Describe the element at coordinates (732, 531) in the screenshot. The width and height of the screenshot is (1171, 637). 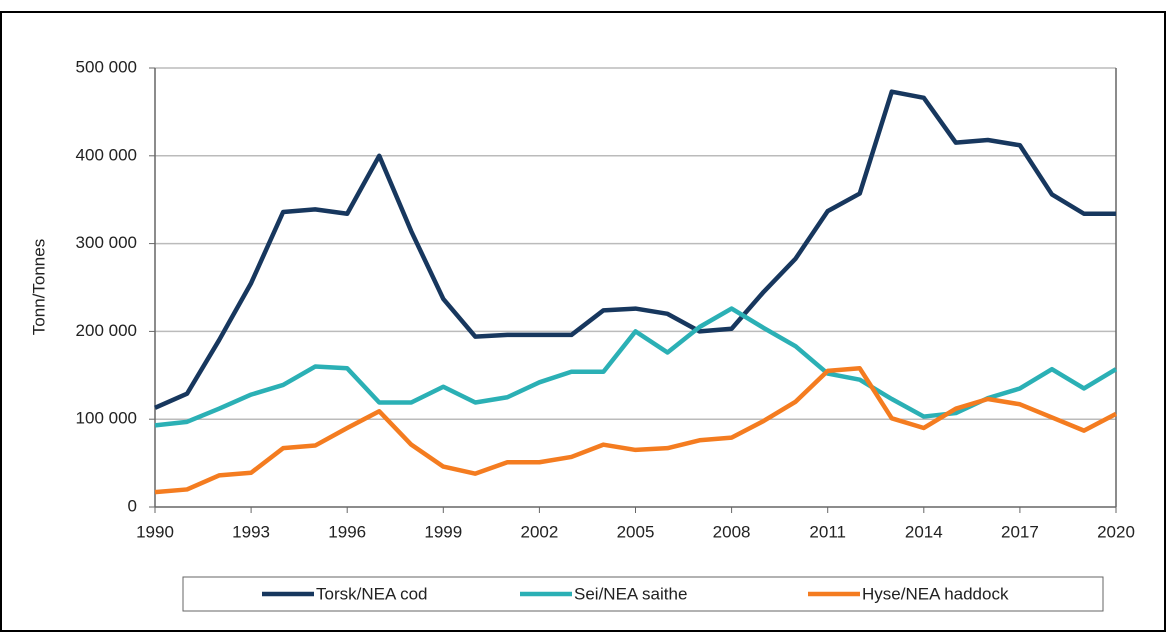
I see `x-tick-label: 2008` at that location.